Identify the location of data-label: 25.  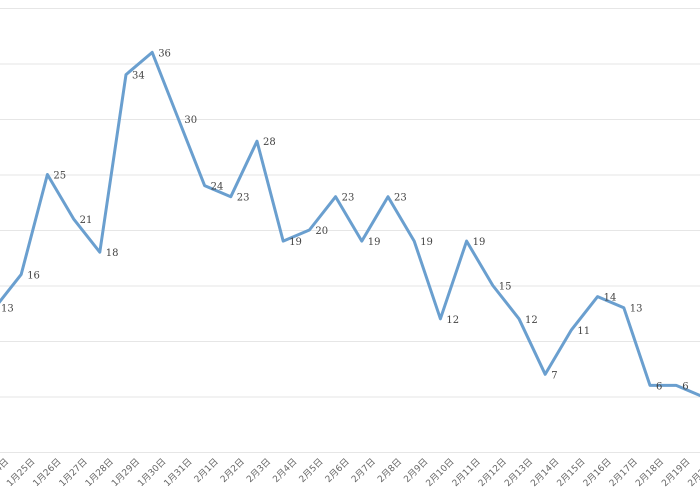
(59, 176).